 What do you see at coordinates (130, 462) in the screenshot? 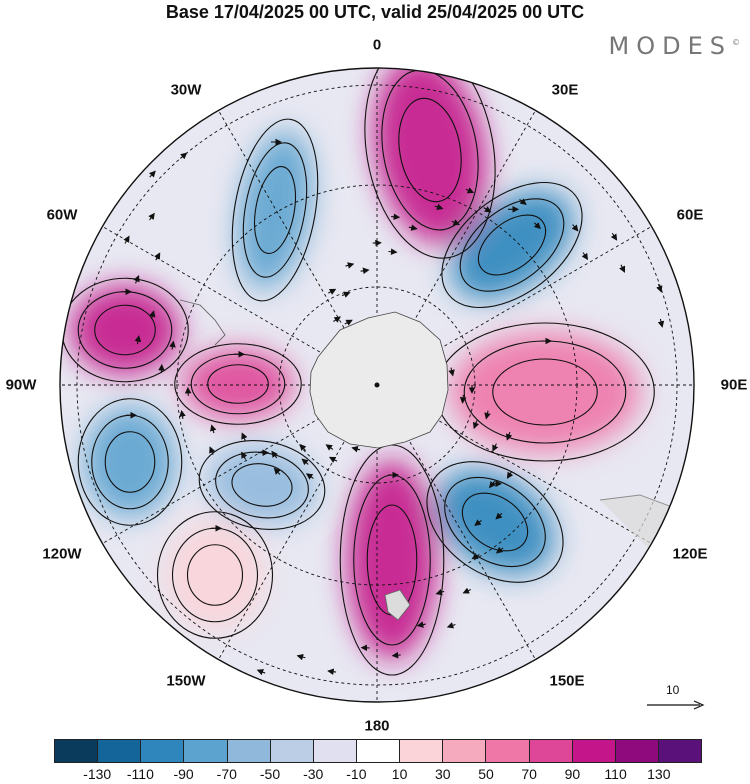
I see `anomaly-blob-neg-105W` at bounding box center [130, 462].